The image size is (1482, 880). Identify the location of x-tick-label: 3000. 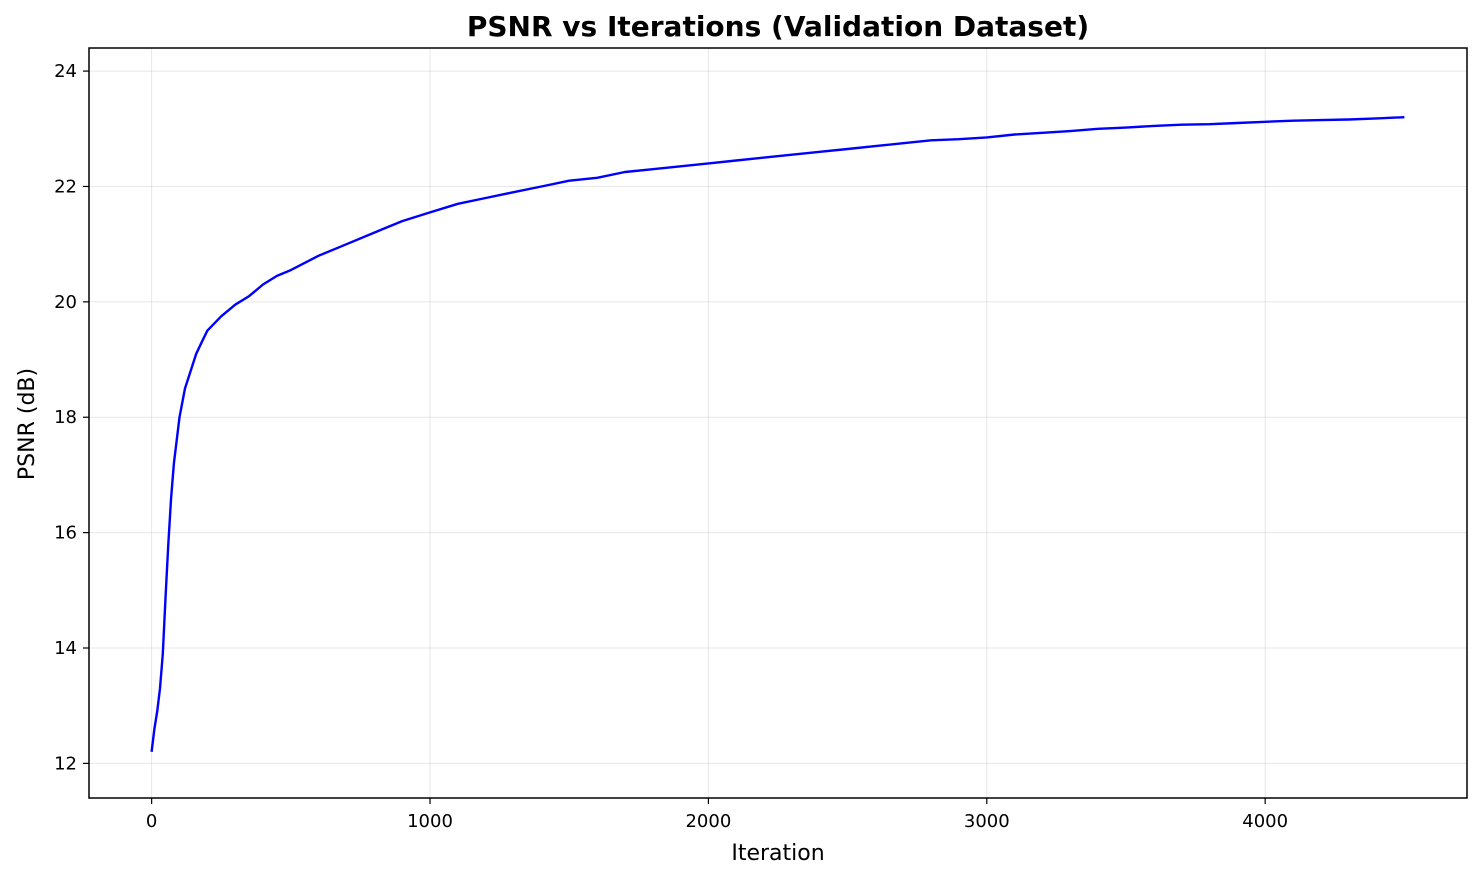
(987, 821).